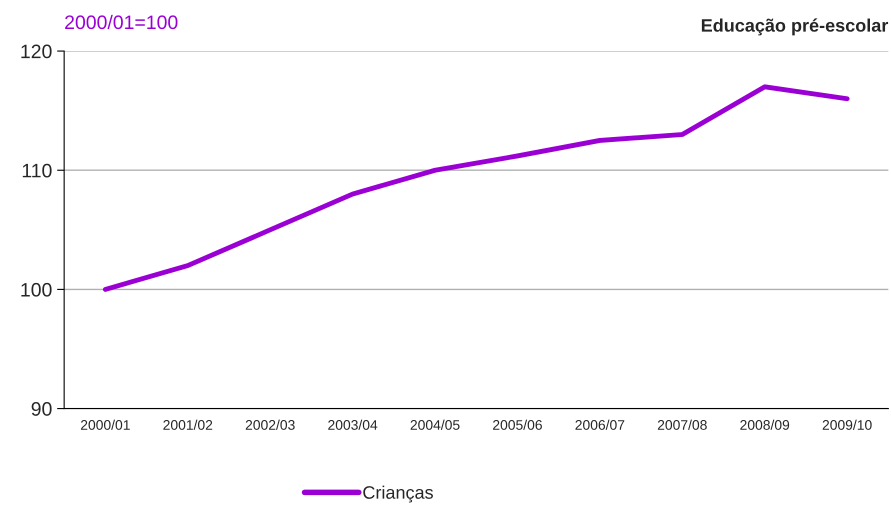 Image resolution: width=891 pixels, height=532 pixels. What do you see at coordinates (398, 494) in the screenshot?
I see `legend-label: Crianças` at bounding box center [398, 494].